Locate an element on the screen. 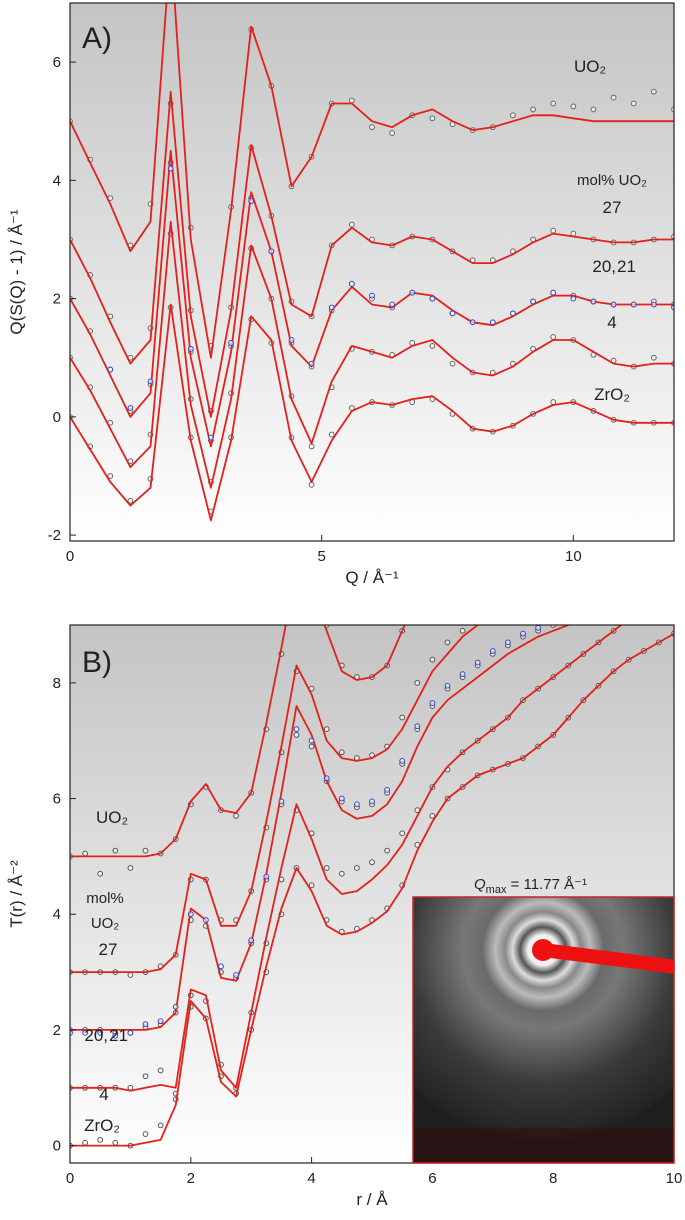  y-axis-title: Q(S(Q) - 1) / Å⁻¹ is located at coordinates (16, 271).